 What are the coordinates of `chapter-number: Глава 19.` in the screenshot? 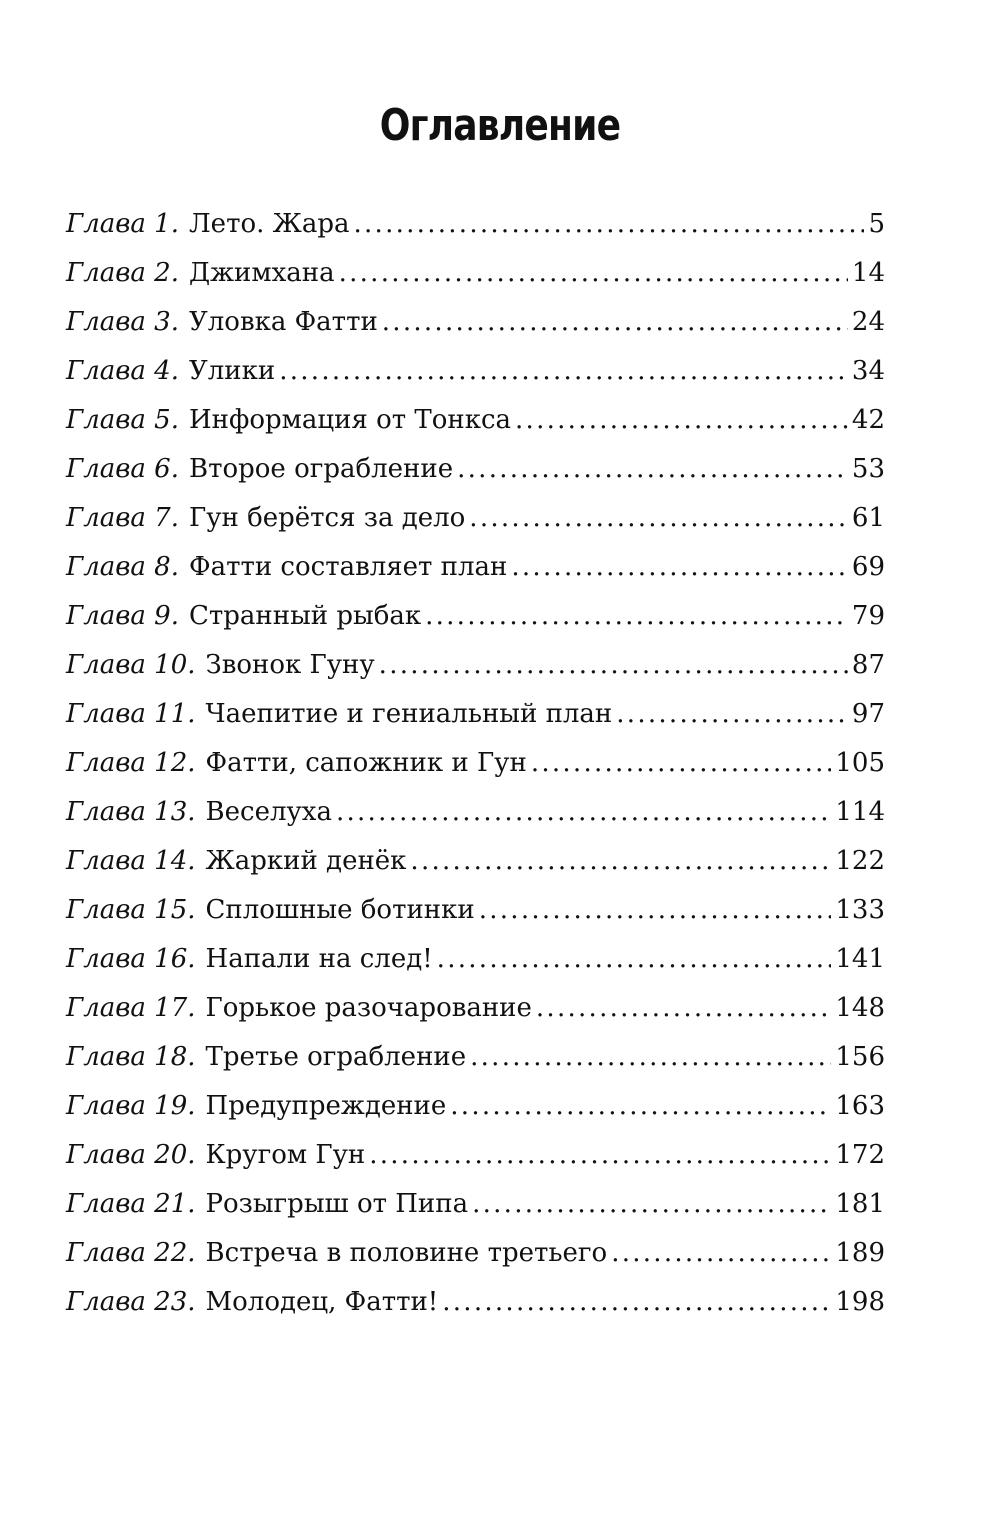 It's located at (131, 1106).